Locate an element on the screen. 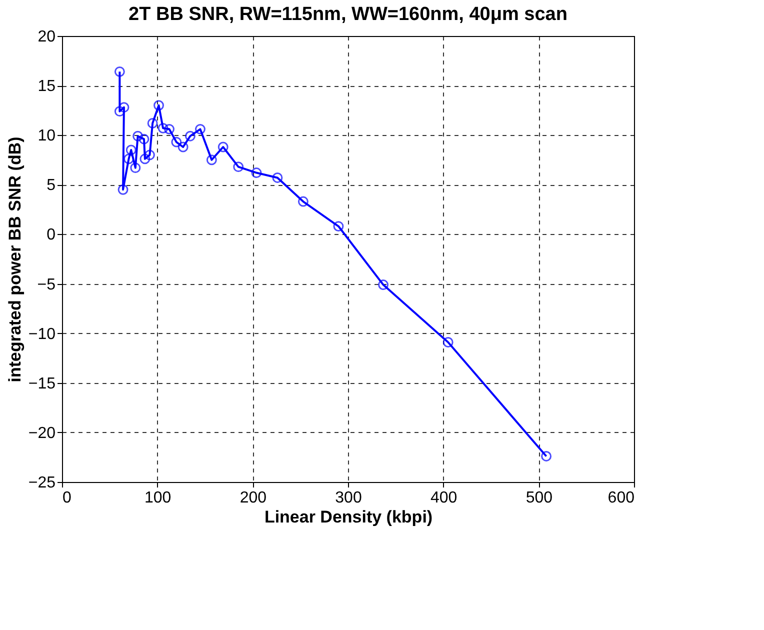  y-tick-label: 5 is located at coordinates (51, 185).